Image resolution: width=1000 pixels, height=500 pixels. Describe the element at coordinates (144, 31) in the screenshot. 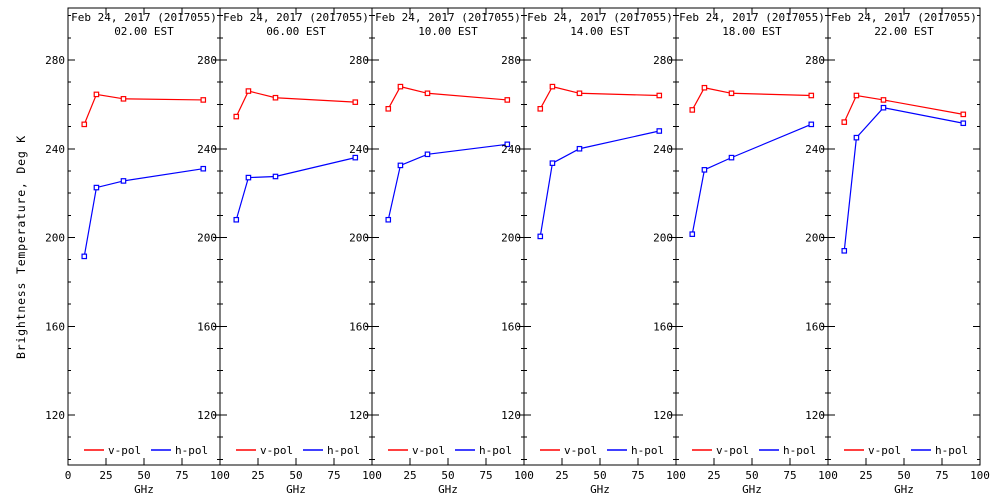

I see `panel-title-time: 02.00 EST` at that location.